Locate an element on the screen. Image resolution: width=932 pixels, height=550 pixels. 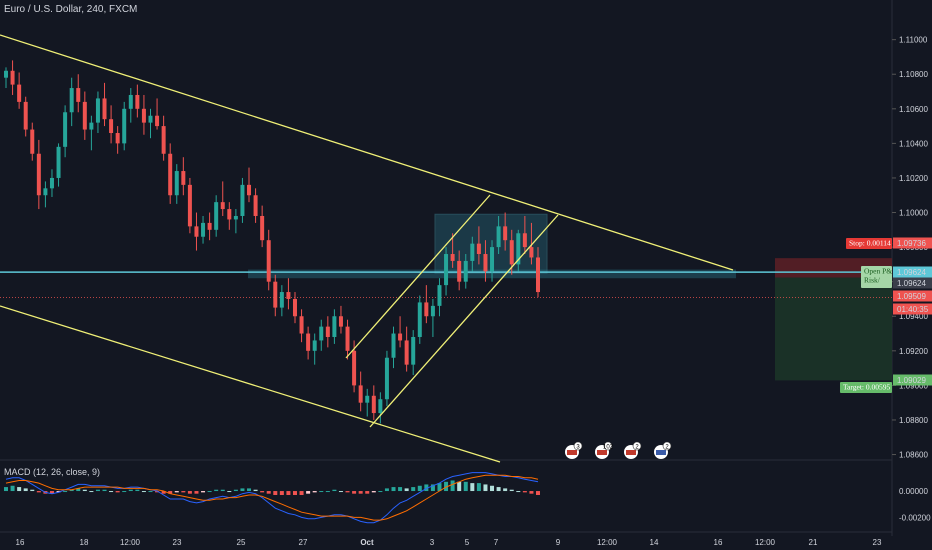
price-tick-label: 1.08800 is located at coordinates (913, 420).